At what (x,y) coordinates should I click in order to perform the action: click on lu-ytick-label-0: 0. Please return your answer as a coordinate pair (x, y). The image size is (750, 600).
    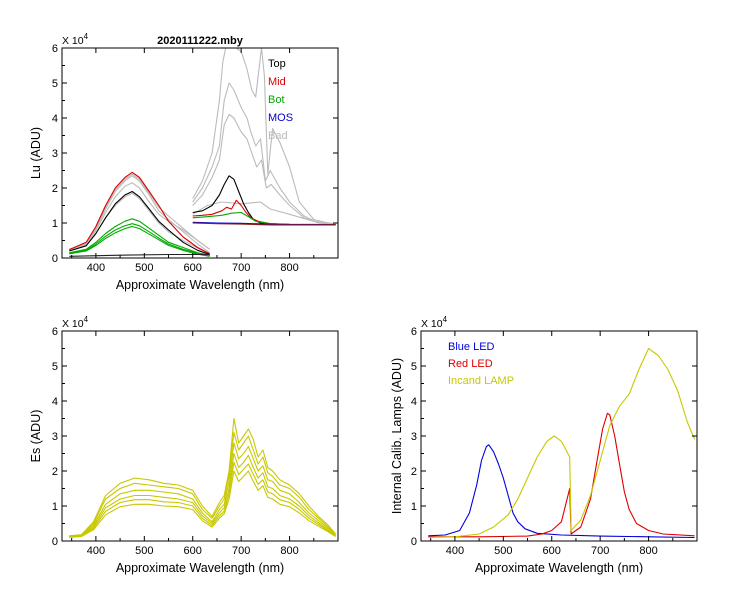
    Looking at the image, I should click on (55, 259).